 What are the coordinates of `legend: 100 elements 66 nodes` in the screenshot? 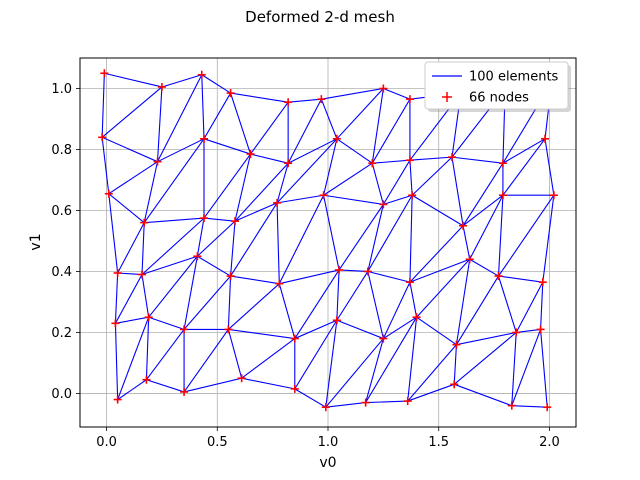 It's located at (497, 86).